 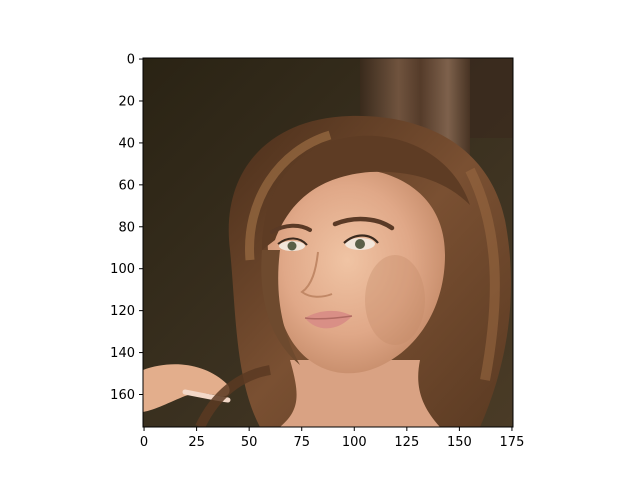 What do you see at coordinates (332, 438) in the screenshot?
I see `x-axis: 0 25 50 75 100 125 150 175` at bounding box center [332, 438].